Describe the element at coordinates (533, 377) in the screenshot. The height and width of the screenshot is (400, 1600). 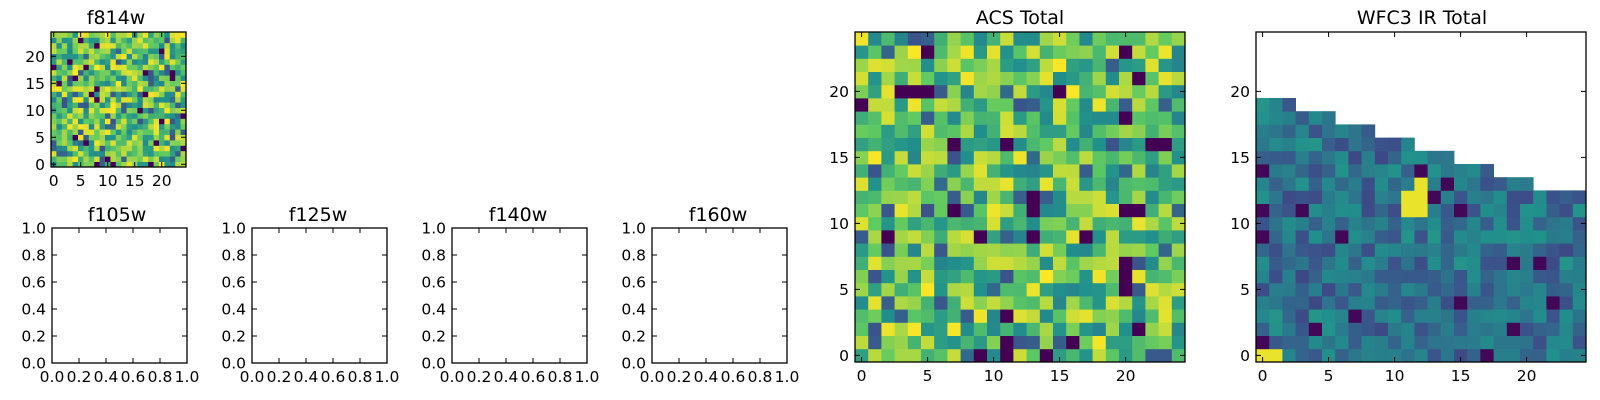
I see `x-tick-label: 0.6` at that location.